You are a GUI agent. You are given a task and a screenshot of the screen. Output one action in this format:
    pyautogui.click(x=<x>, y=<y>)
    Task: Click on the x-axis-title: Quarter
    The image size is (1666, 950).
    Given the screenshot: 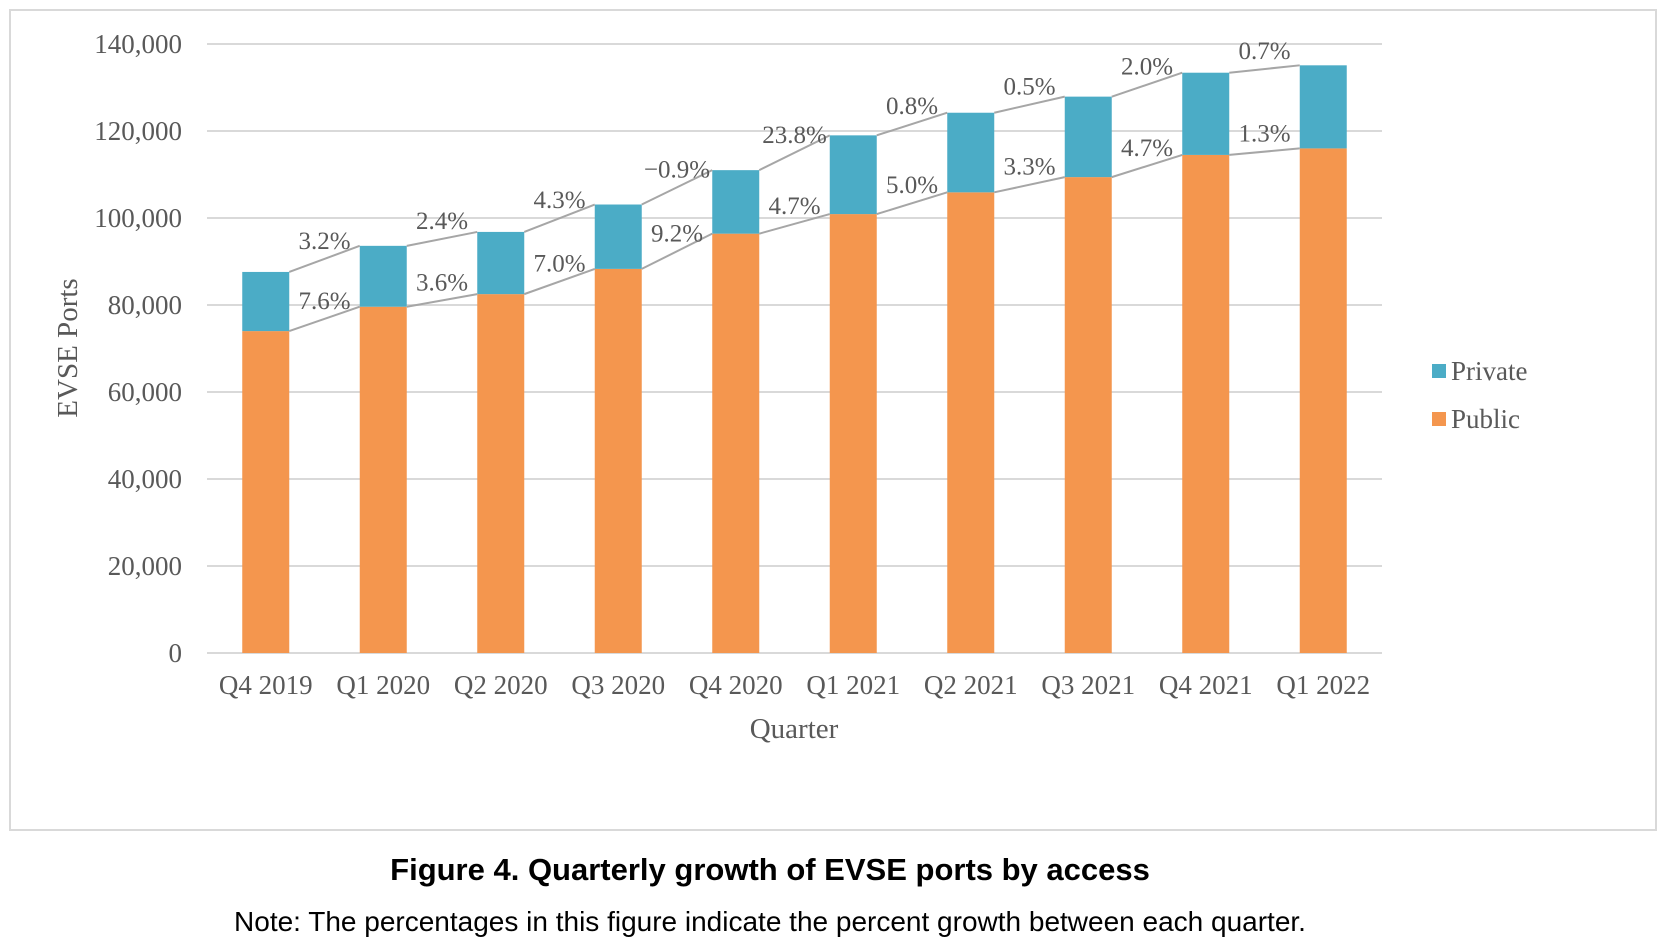 What is the action you would take?
    pyautogui.click(x=794, y=729)
    